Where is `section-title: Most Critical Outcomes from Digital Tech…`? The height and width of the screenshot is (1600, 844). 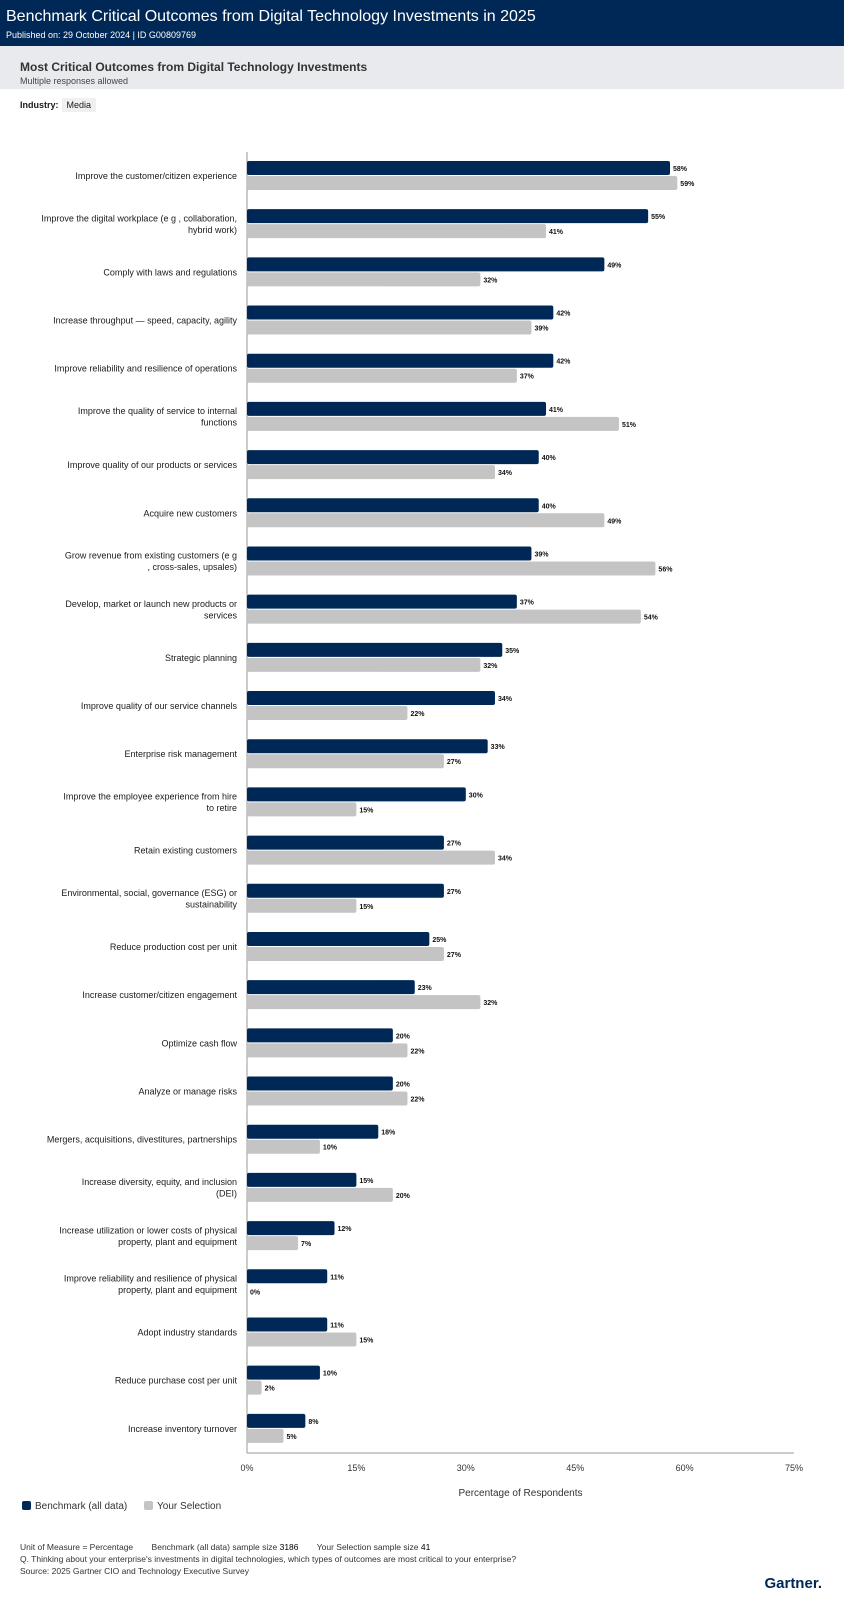
section-title: Most Critical Outcomes from Digital Tech… is located at coordinates (194, 67).